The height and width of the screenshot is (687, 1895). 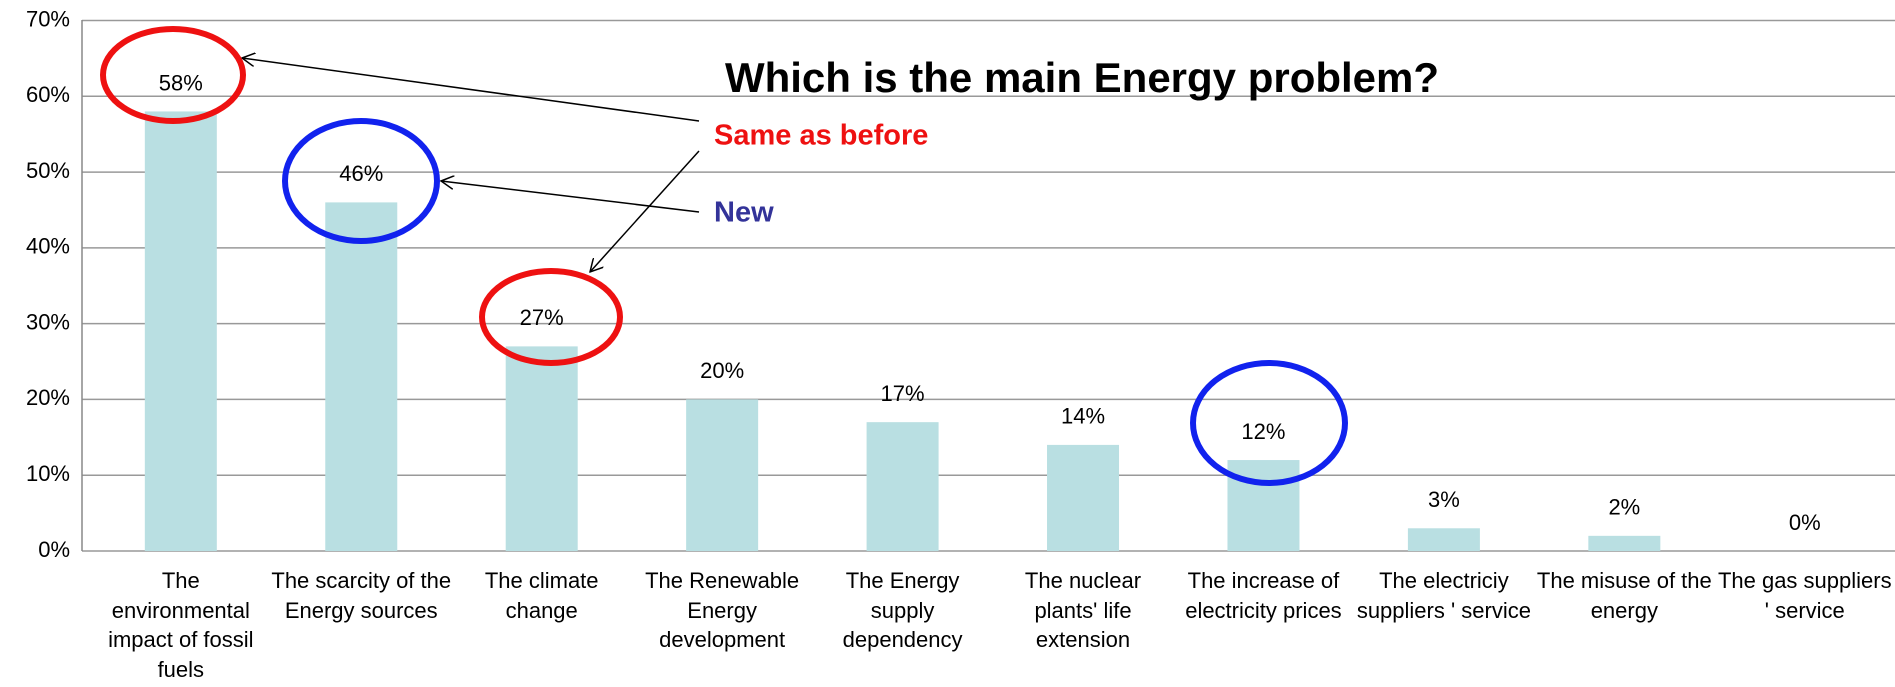 I want to click on annotation: Same as before, so click(x=821, y=136).